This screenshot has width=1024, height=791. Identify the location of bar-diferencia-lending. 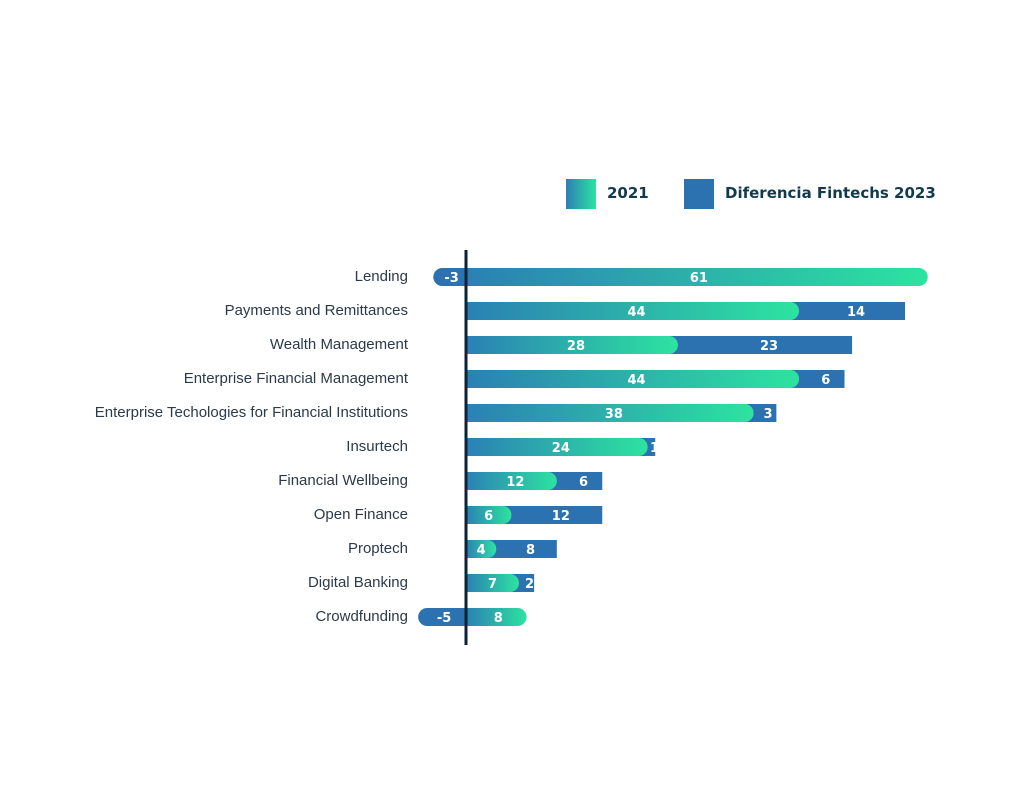
(449, 277).